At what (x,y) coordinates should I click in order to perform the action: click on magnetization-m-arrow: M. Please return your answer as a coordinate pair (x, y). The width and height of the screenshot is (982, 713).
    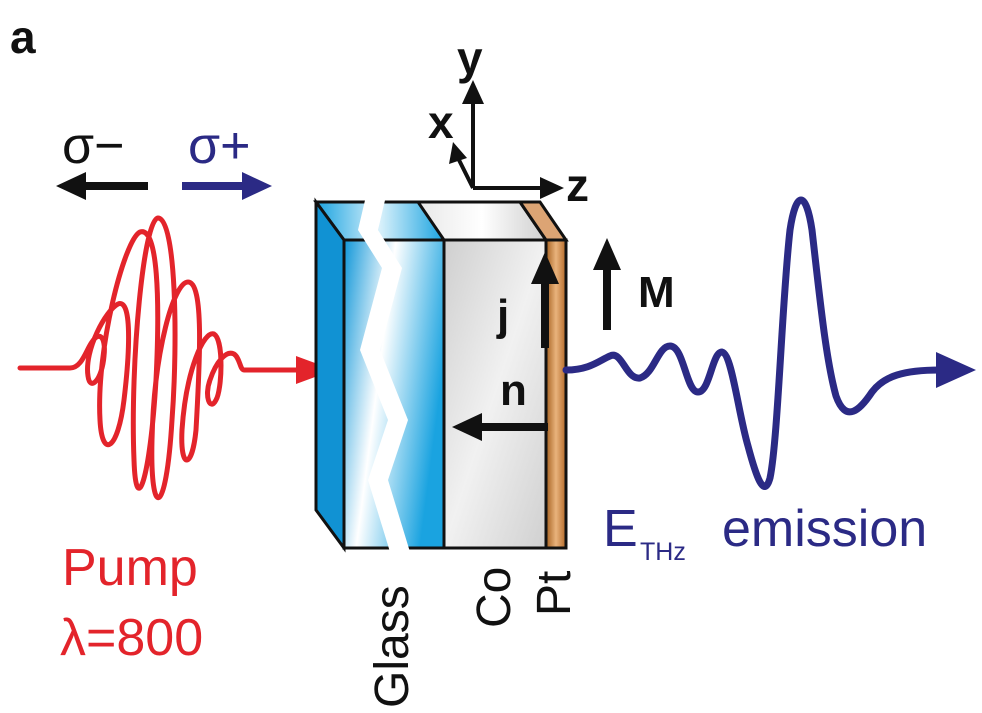
    Looking at the image, I should click on (634, 284).